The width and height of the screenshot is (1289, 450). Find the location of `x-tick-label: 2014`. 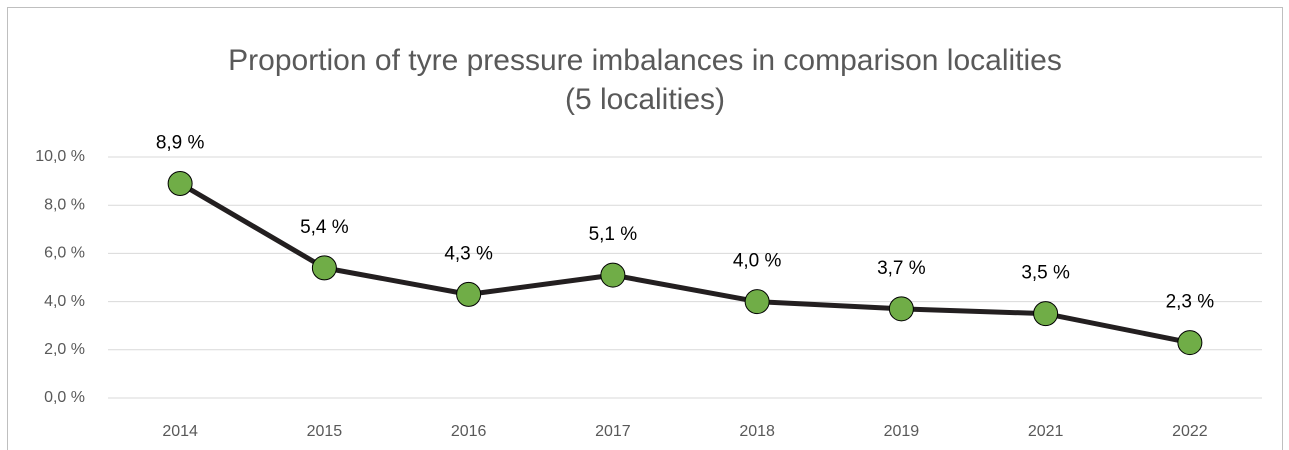

x-tick-label: 2014 is located at coordinates (180, 431).